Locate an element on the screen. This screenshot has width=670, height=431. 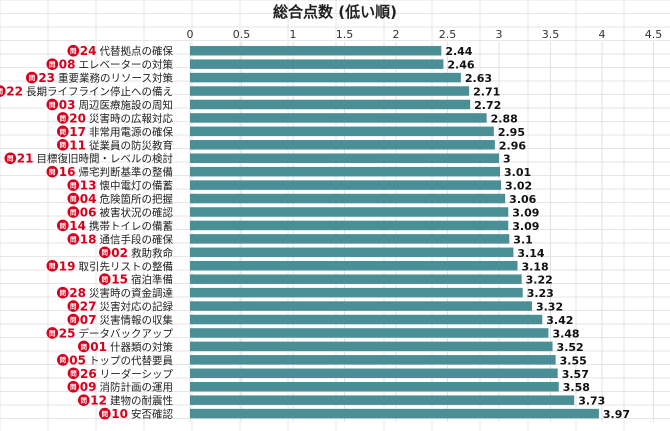
question-number: 16 is located at coordinates (67, 172).